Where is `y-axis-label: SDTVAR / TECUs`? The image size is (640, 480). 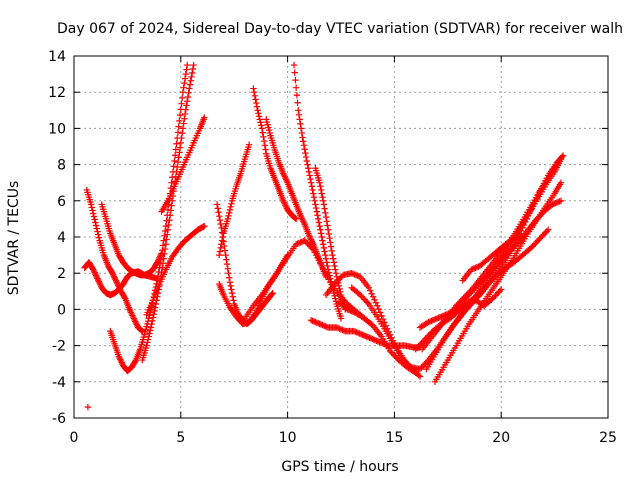
y-axis-label: SDTVAR / TECUs is located at coordinates (14, 238).